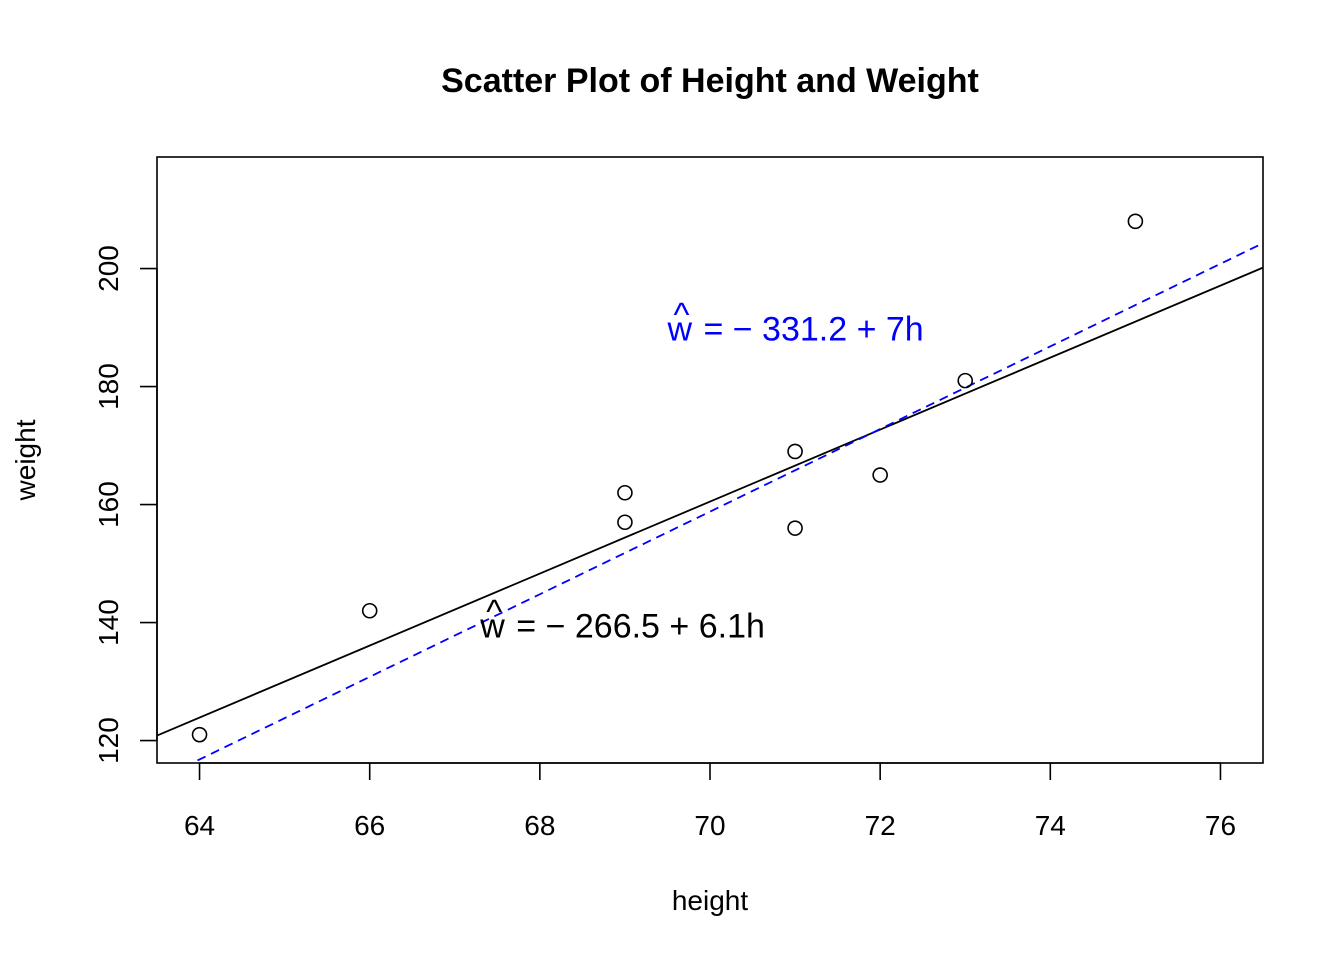  I want to click on chart-title: Scatter Plot of Height and Weight, so click(710, 81).